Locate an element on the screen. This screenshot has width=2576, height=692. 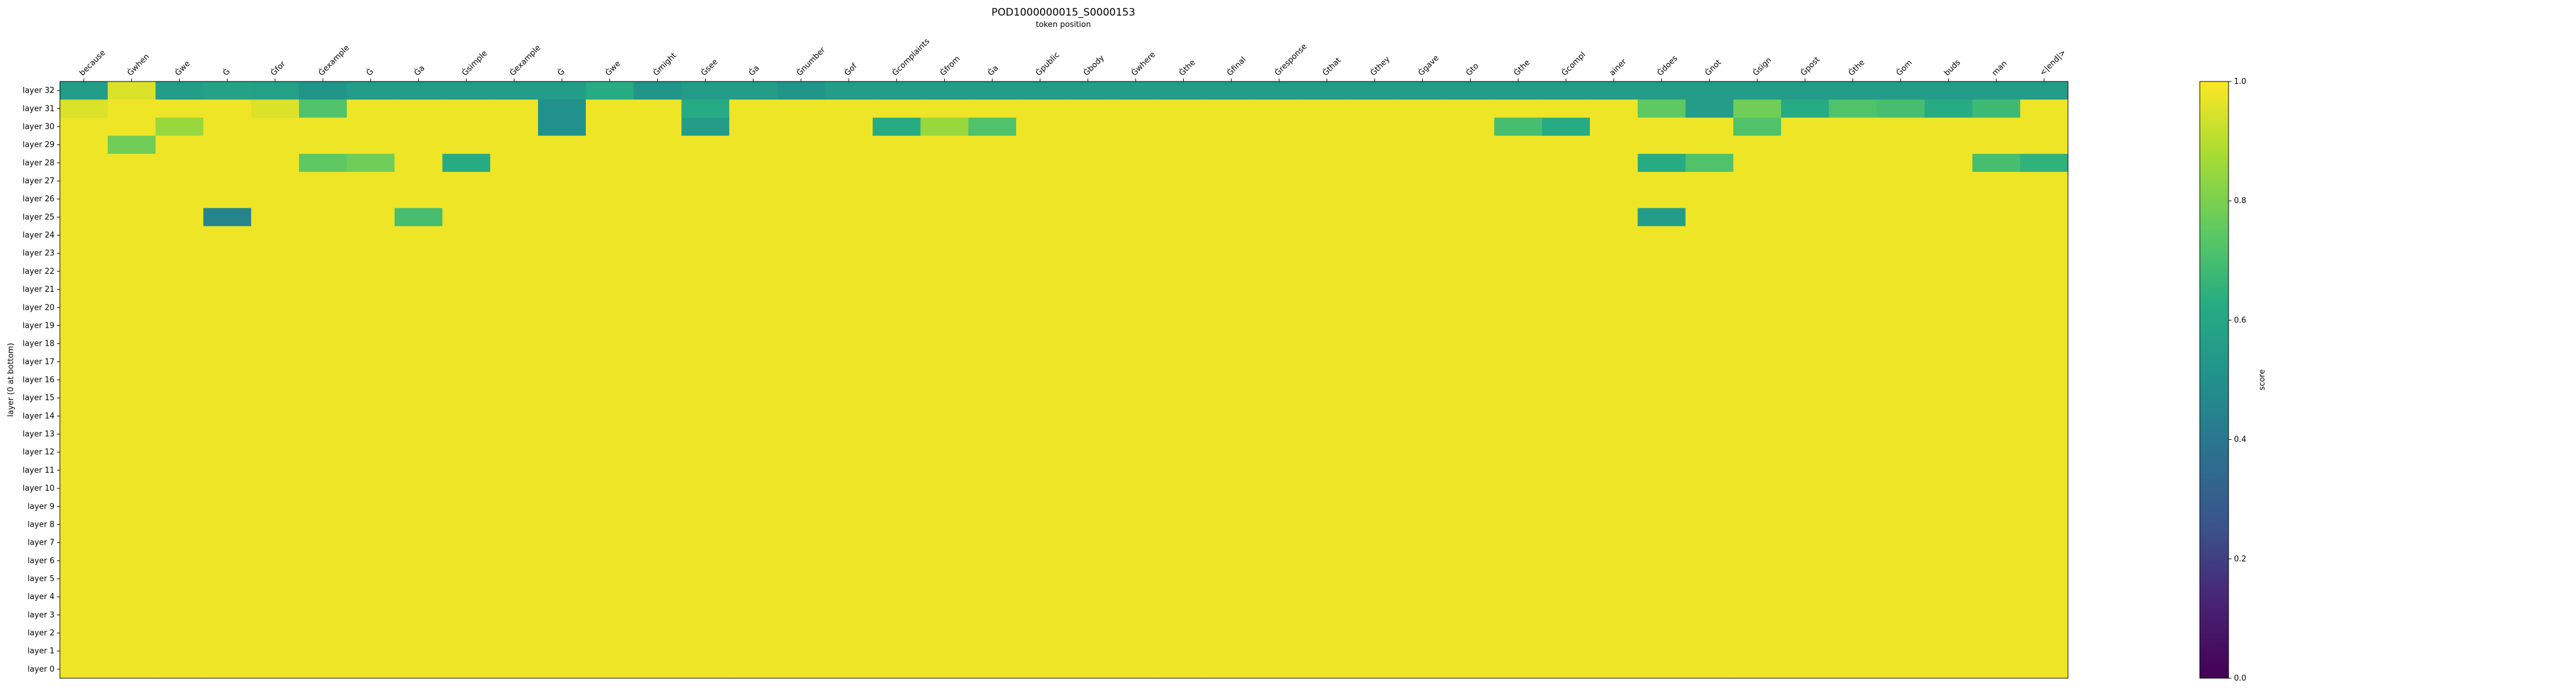
x-tick-label: Ġthey is located at coordinates (1380, 66).